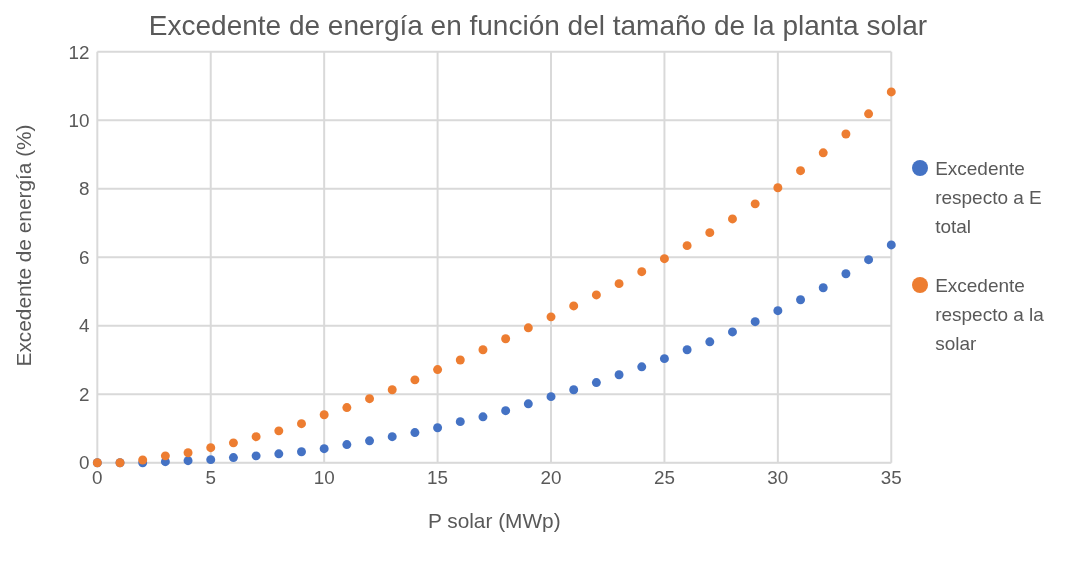  What do you see at coordinates (778, 478) in the screenshot?
I see `x-tick-label: 30` at bounding box center [778, 478].